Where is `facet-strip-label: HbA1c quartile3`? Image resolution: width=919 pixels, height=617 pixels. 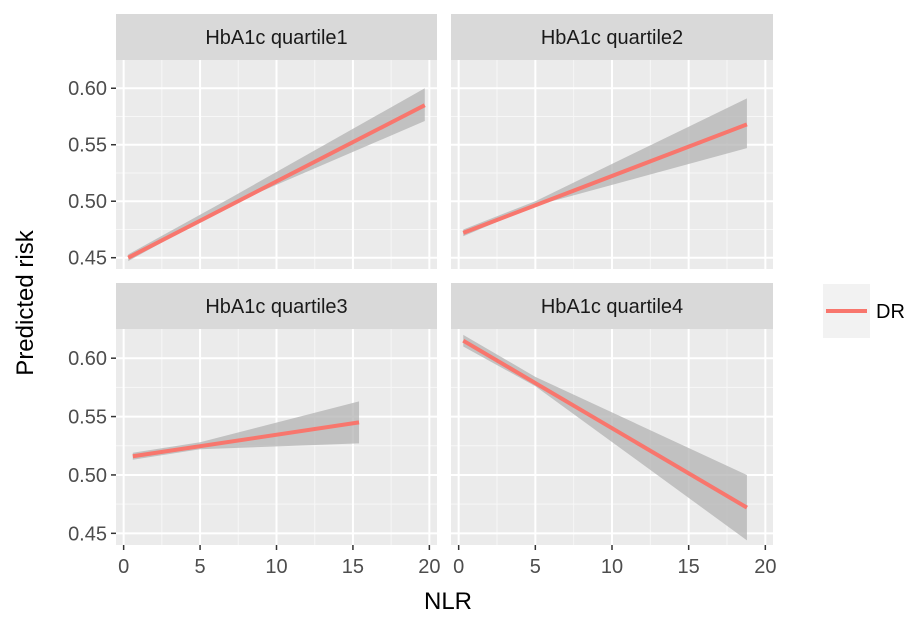 facet-strip-label: HbA1c quartile3 is located at coordinates (276, 307).